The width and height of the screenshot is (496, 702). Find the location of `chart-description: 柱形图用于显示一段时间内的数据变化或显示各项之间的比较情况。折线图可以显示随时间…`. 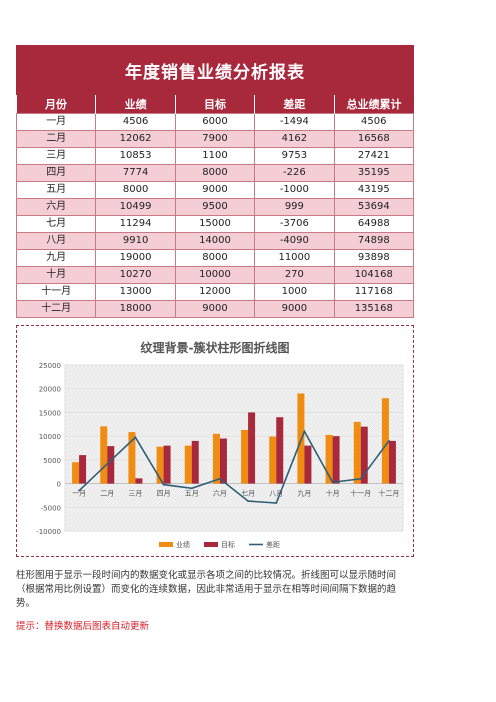

chart-description: 柱形图用于显示一段时间内的数据变化或显示各项之间的比较情况。折线图可以显示随时间… is located at coordinates (206, 589).